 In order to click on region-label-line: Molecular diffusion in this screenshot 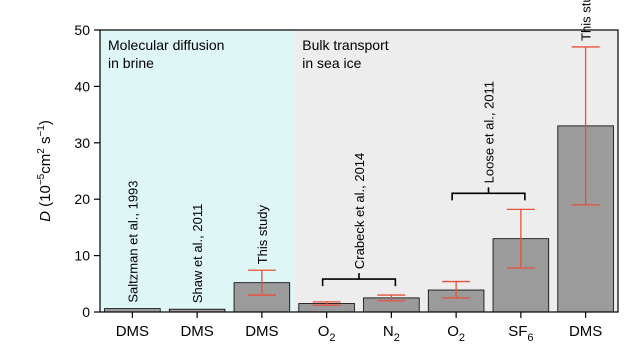, I will do `click(166, 45)`.